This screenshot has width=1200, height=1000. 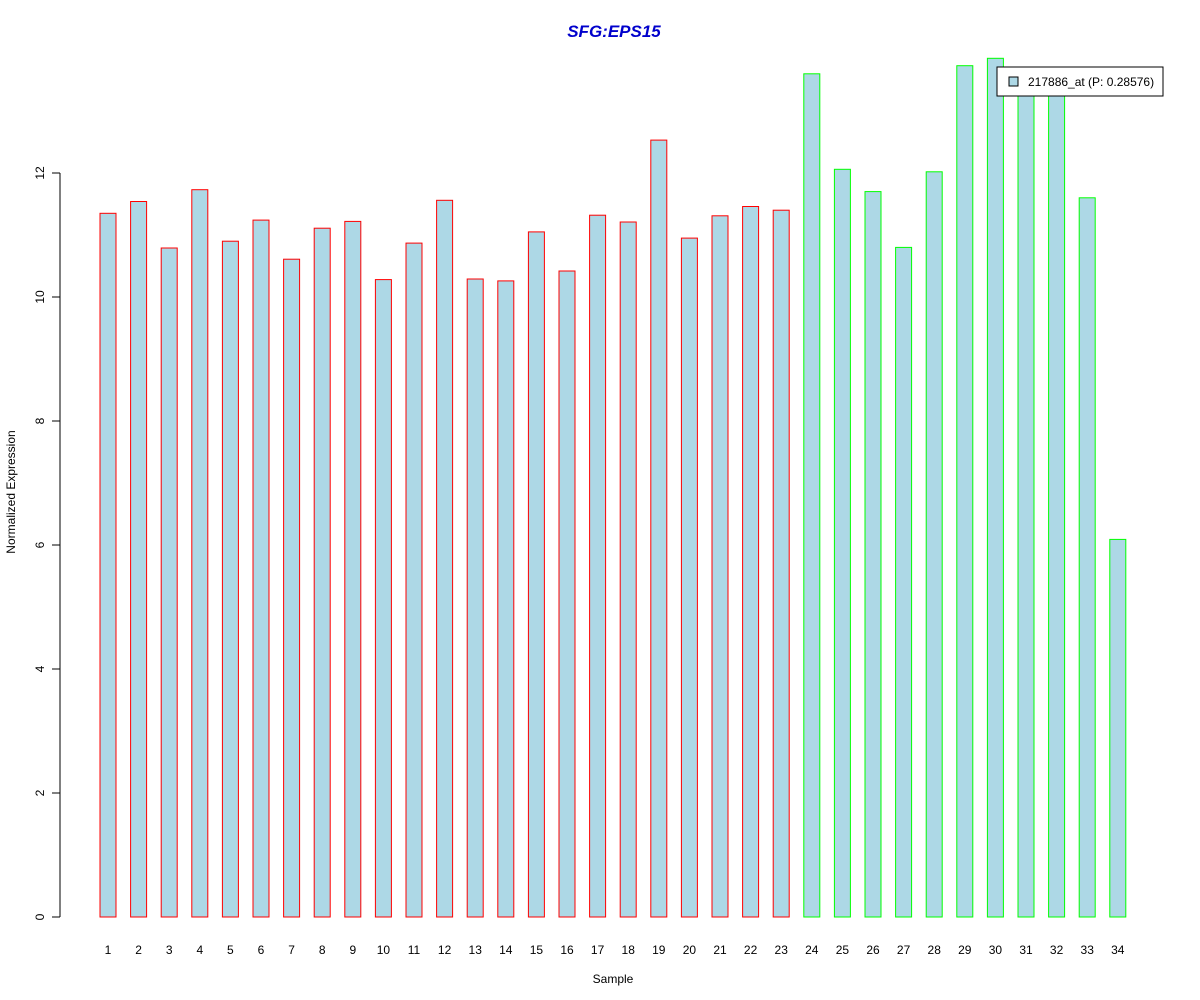 What do you see at coordinates (108, 950) in the screenshot?
I see `x-tick-label: 1` at bounding box center [108, 950].